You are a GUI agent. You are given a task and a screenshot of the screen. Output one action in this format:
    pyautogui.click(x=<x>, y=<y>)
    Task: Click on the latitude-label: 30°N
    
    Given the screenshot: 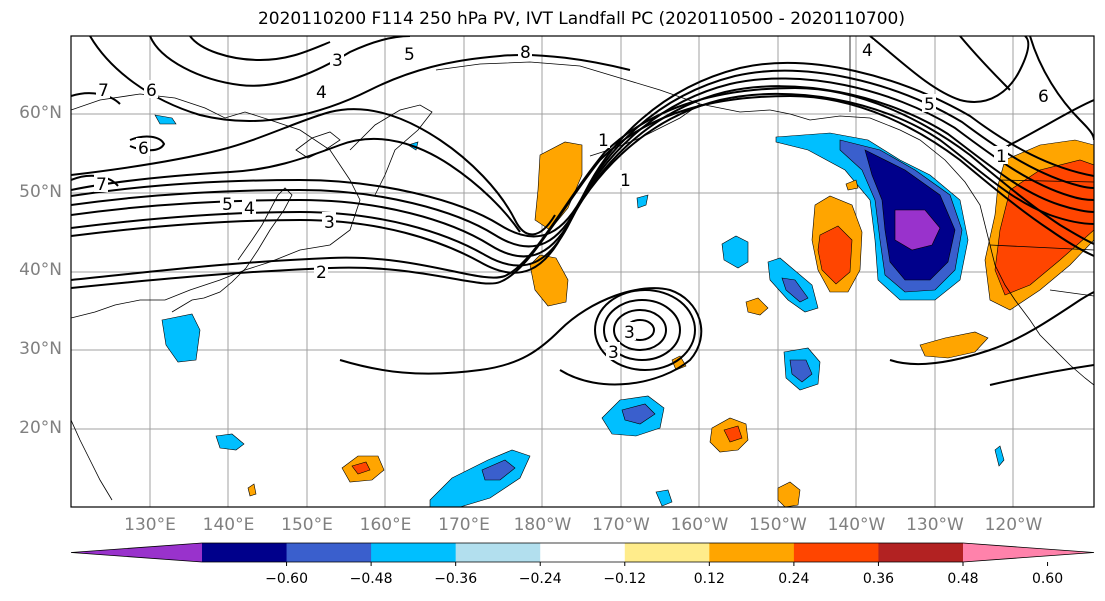 What is the action you would take?
    pyautogui.click(x=40, y=349)
    